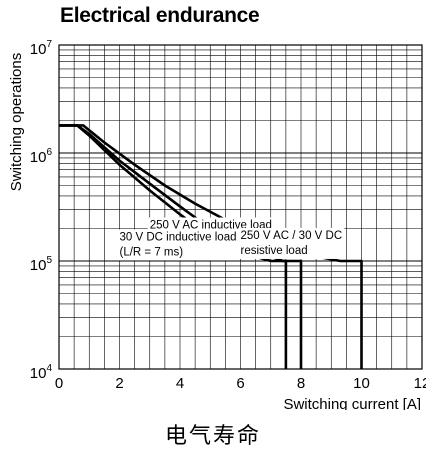 Image resolution: width=426 pixels, height=467 pixels. What do you see at coordinates (178, 237) in the screenshot?
I see `annotation-text: 30 V DC inductive load` at bounding box center [178, 237].